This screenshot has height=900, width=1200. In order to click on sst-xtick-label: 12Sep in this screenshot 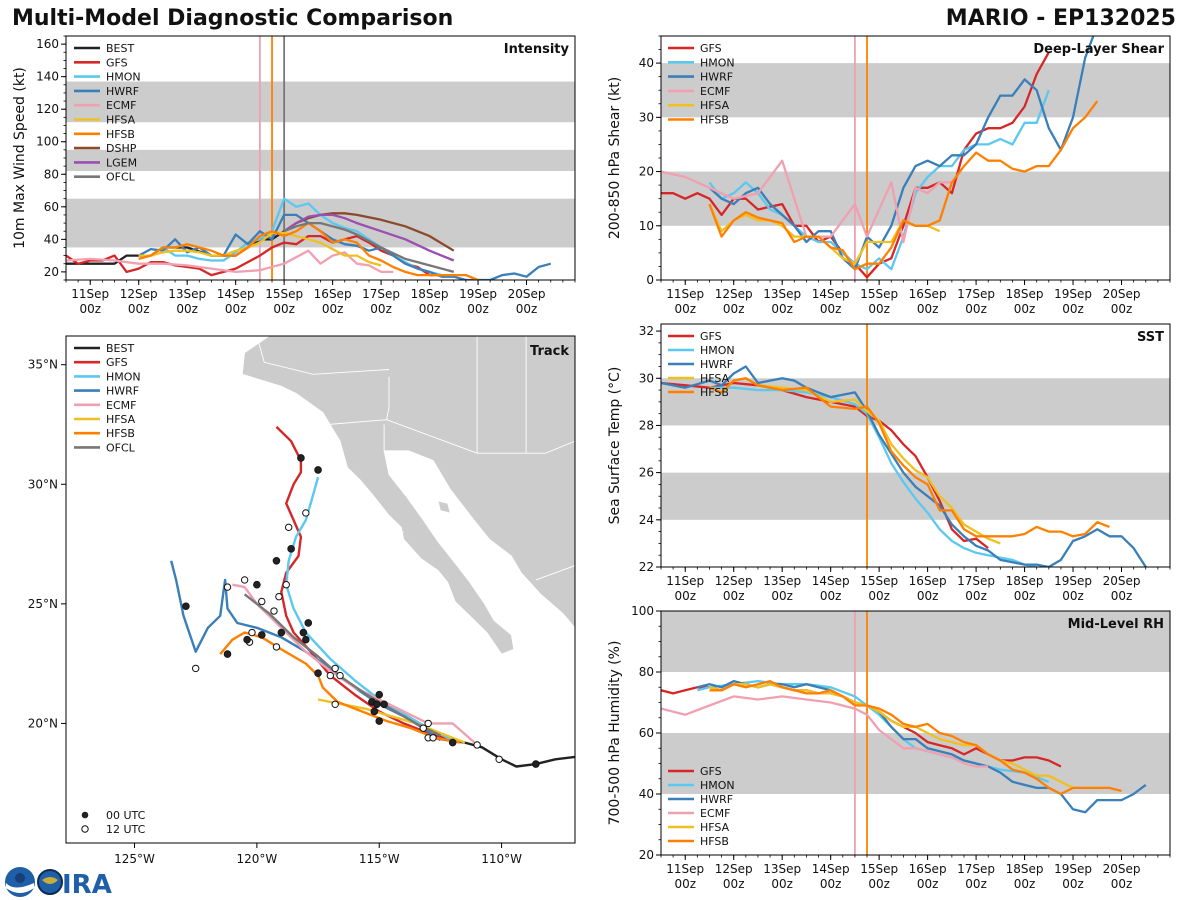, I will do `click(734, 581)`.